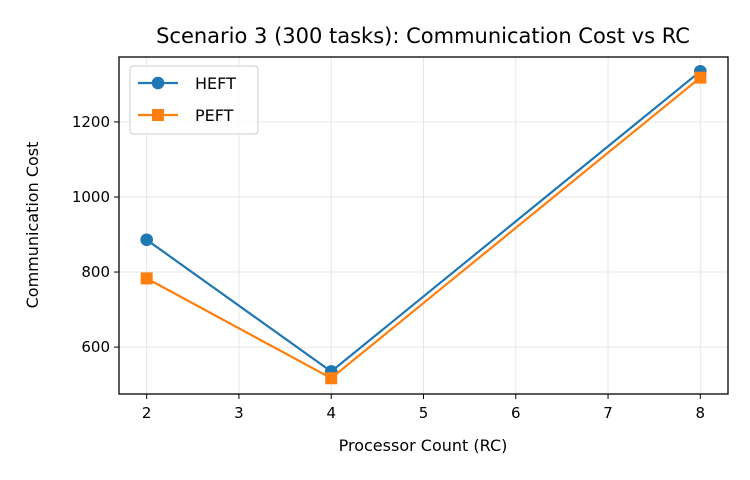 This screenshot has height=480, width=750. I want to click on y-axis-label: Communication Cost, so click(32, 225).